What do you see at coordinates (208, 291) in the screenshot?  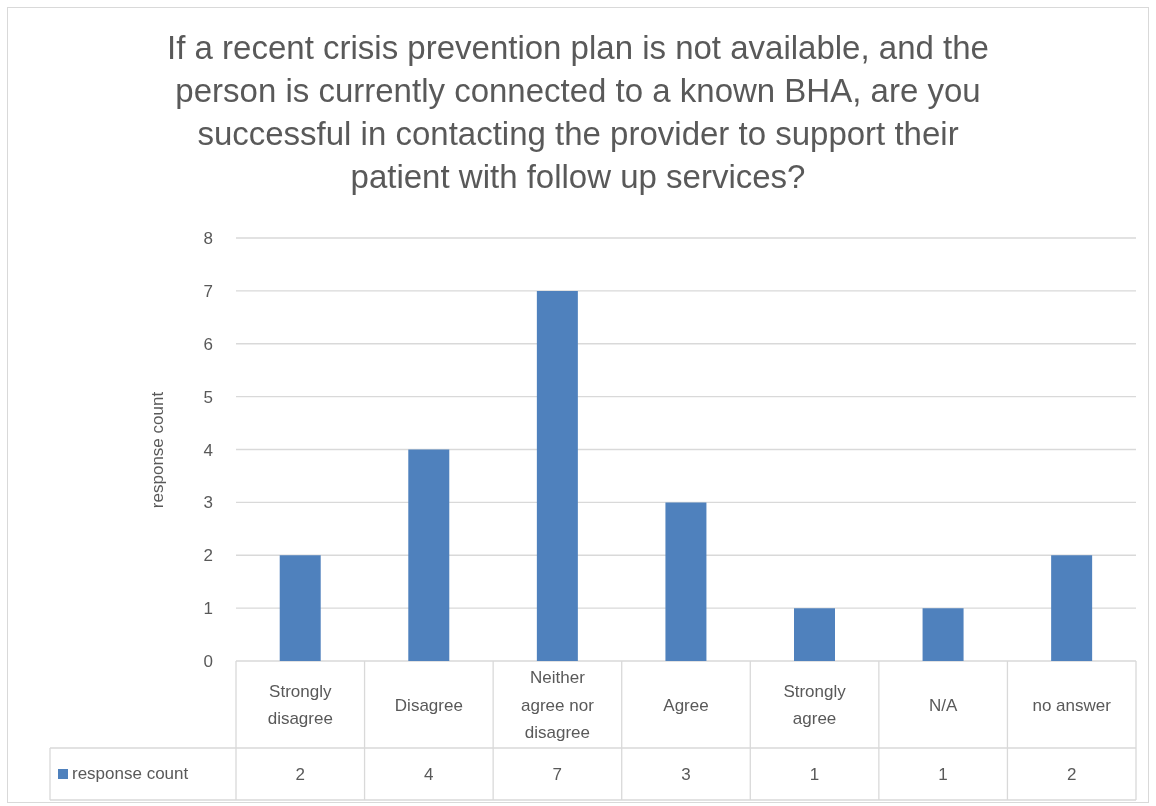 I see `y-tick-label: 7` at bounding box center [208, 291].